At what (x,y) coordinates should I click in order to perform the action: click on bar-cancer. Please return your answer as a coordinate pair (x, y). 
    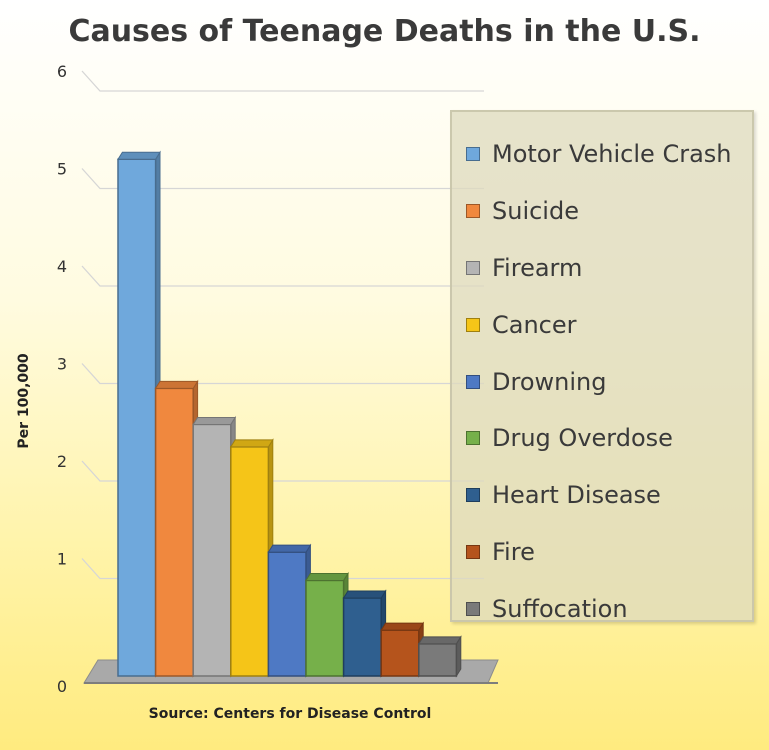
    Looking at the image, I should click on (251, 558).